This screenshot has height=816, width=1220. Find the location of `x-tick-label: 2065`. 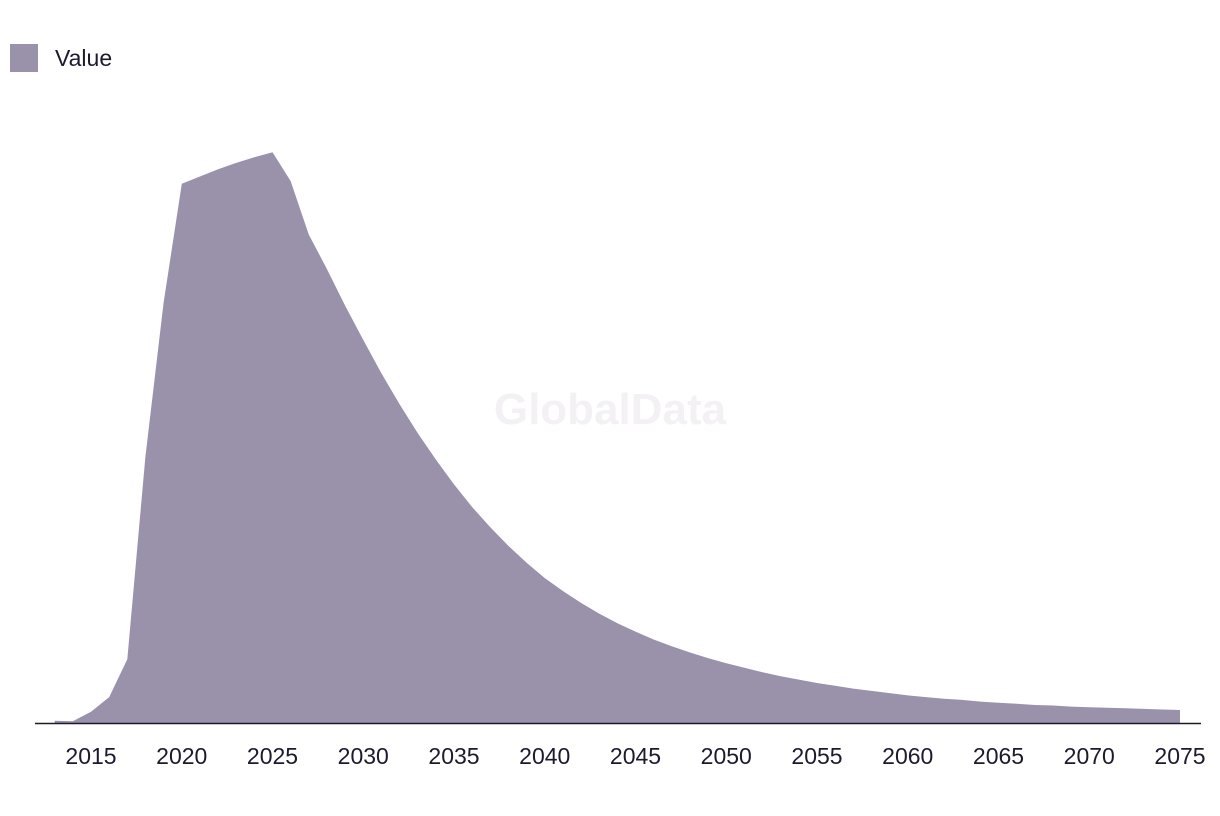

x-tick-label: 2065 is located at coordinates (998, 756).